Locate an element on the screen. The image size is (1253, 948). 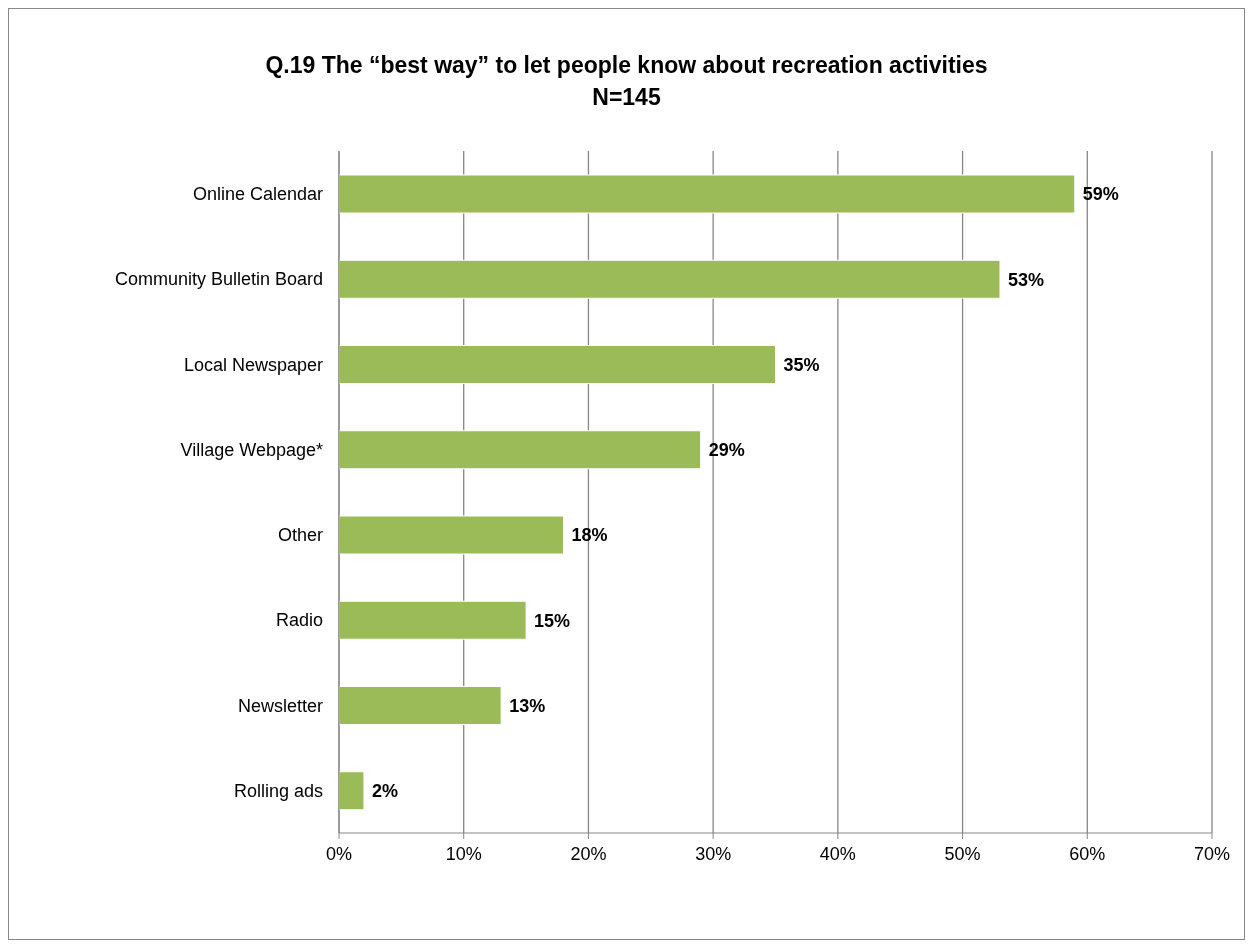
x-tick-label: 70% is located at coordinates (1212, 853).